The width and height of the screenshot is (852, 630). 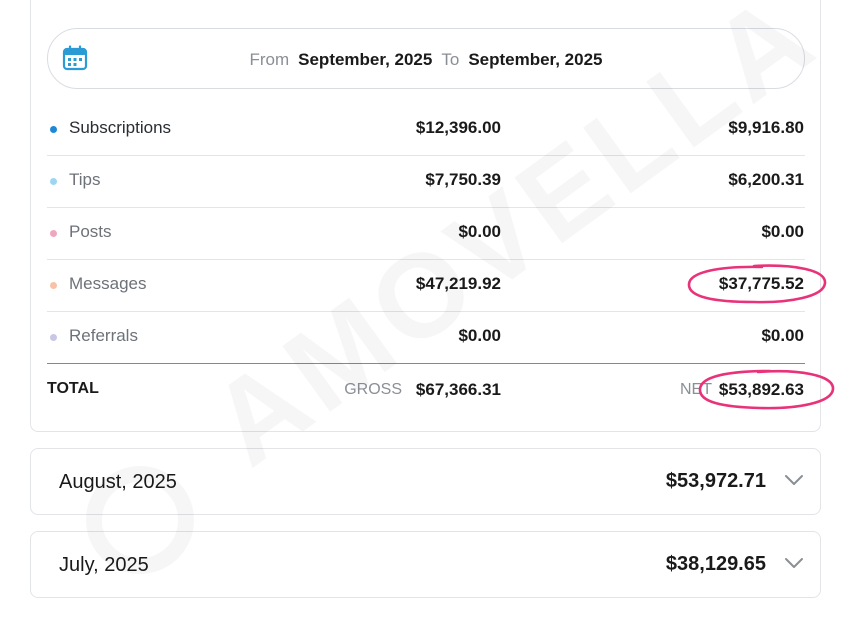 I want to click on subscriptions-dot, so click(x=53, y=129).